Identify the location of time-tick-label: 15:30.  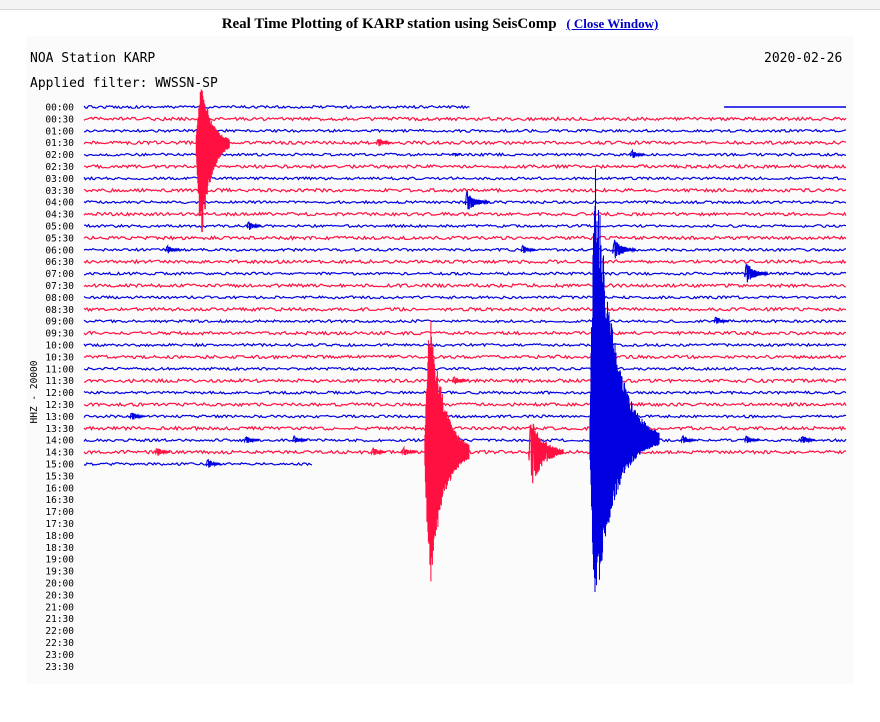
(59, 476).